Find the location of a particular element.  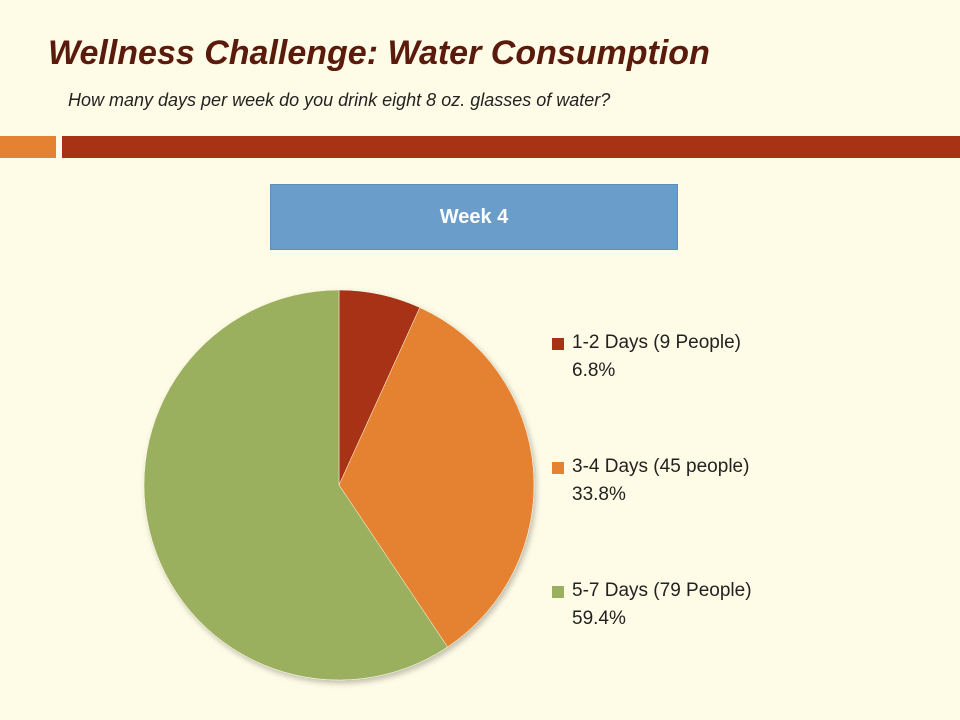

legend-percent: 33.8% is located at coordinates (599, 494).